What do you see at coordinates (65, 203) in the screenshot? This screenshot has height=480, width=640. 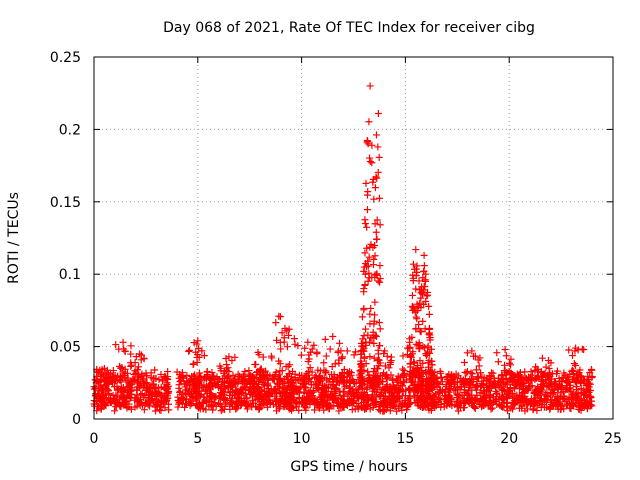 I see `y-tick-label: 0.15` at bounding box center [65, 203].